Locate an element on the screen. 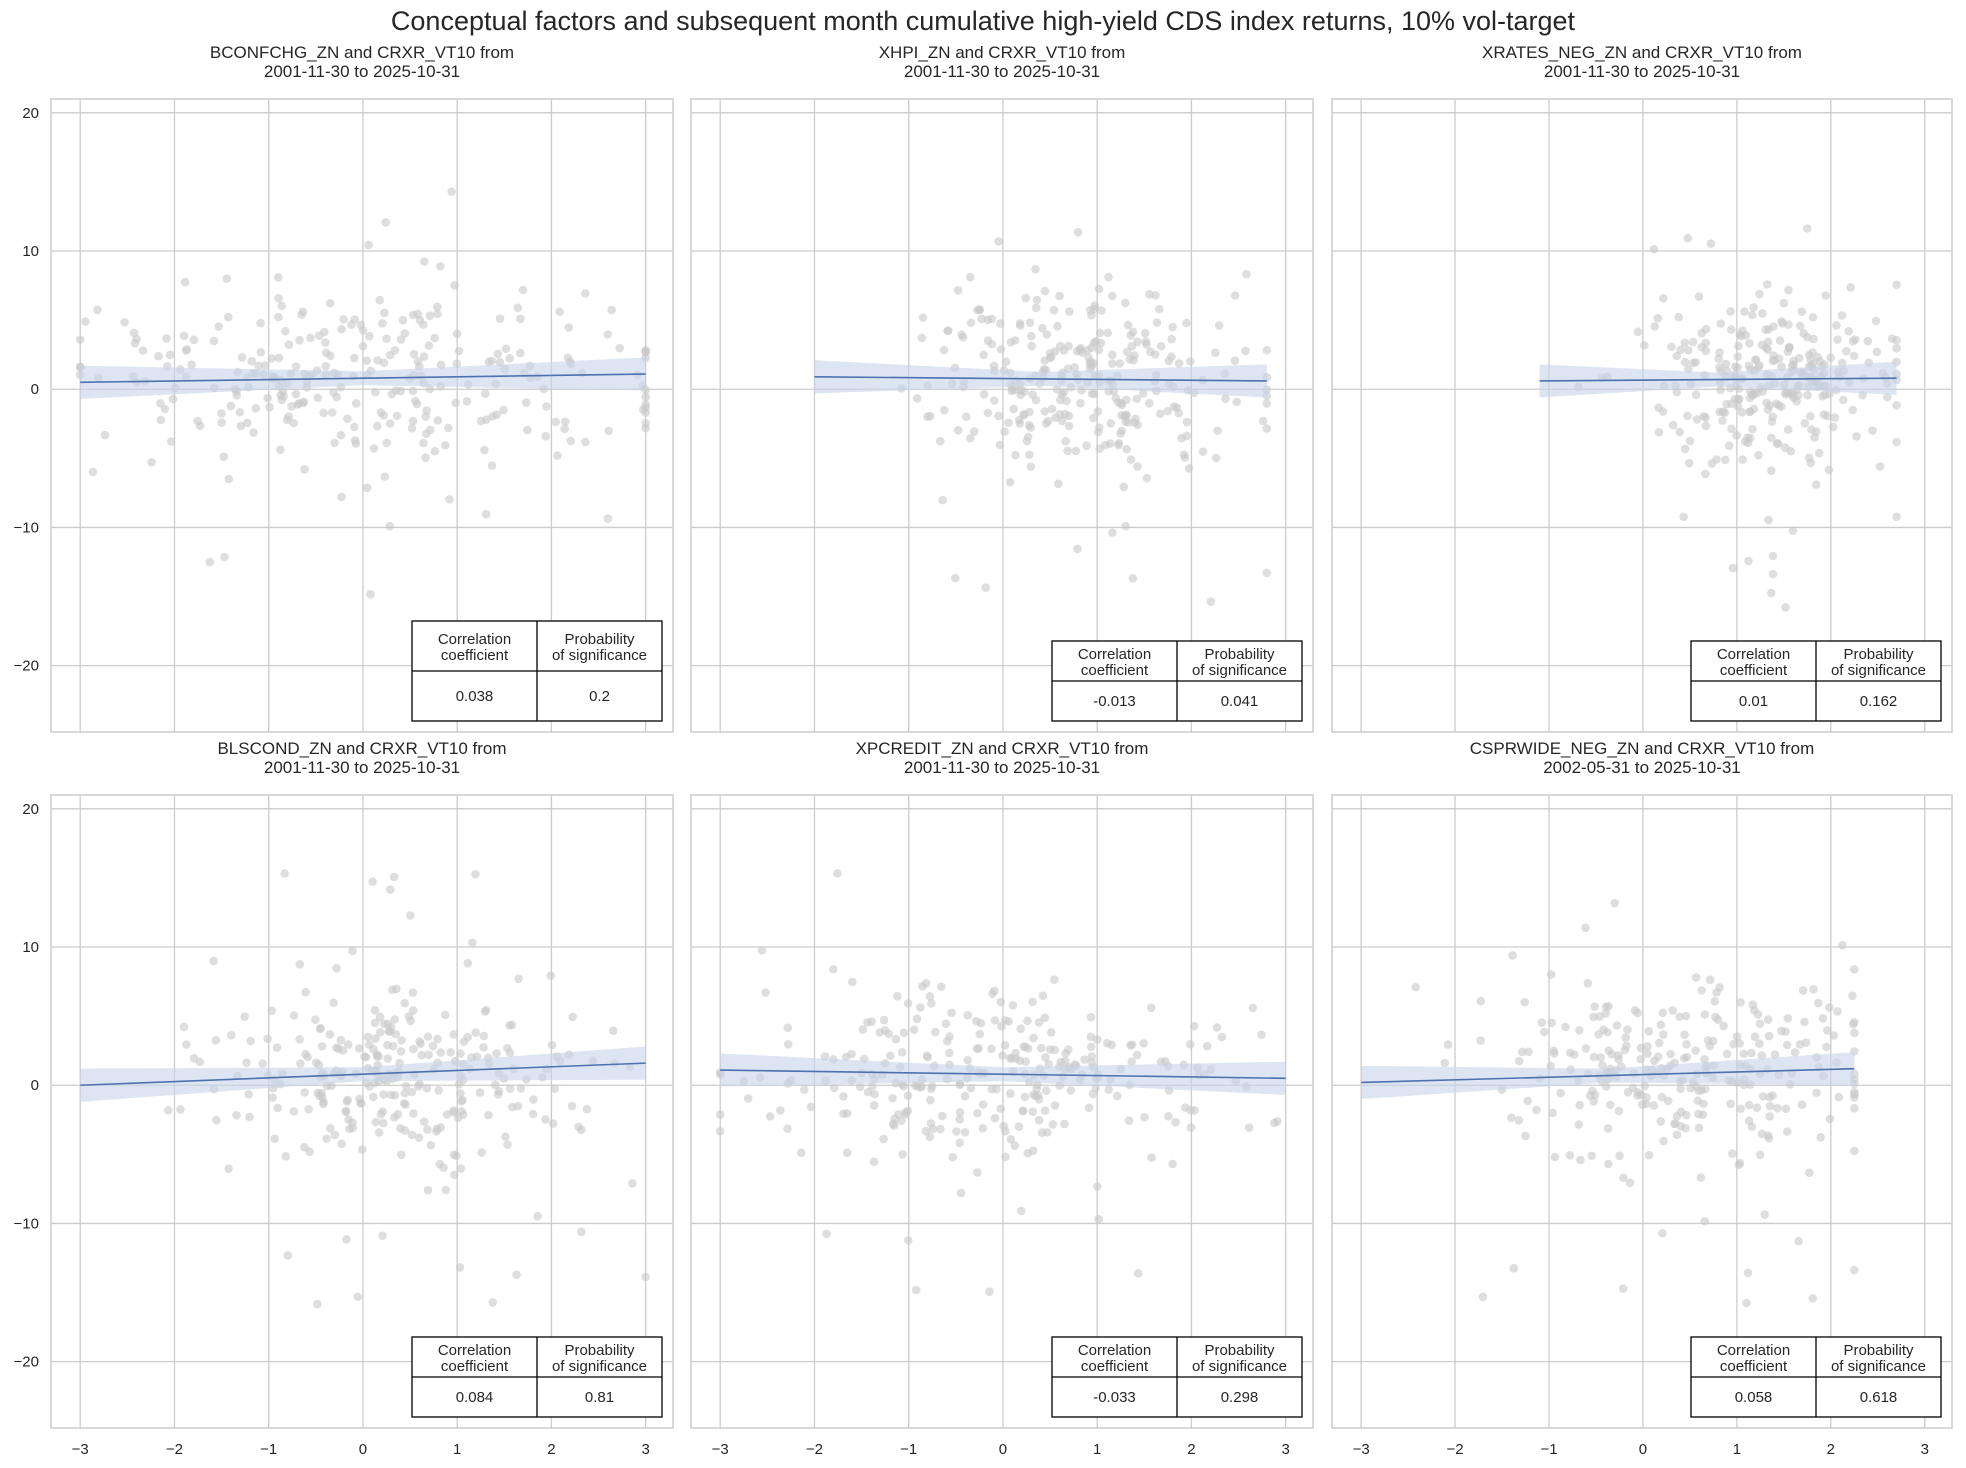  axes-frame is located at coordinates (362, 1111).